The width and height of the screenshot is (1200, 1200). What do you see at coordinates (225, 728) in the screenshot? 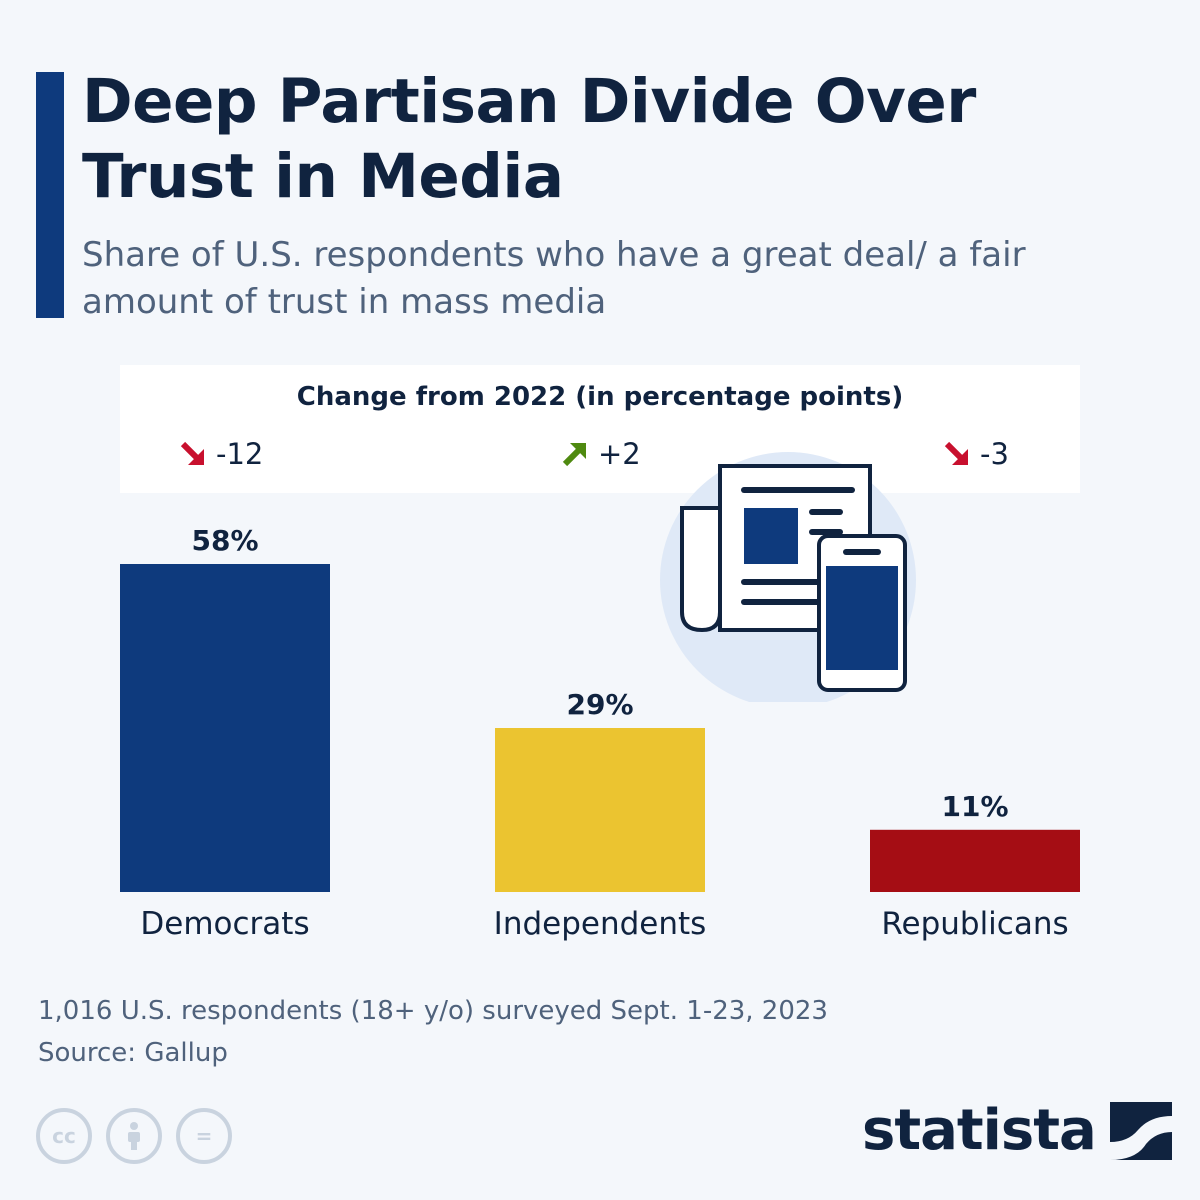
I see `bar-democrats` at bounding box center [225, 728].